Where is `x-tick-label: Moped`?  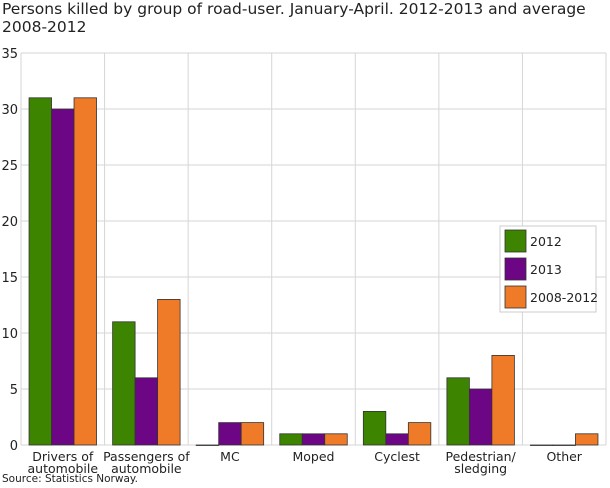 x-tick-label: Moped is located at coordinates (314, 456).